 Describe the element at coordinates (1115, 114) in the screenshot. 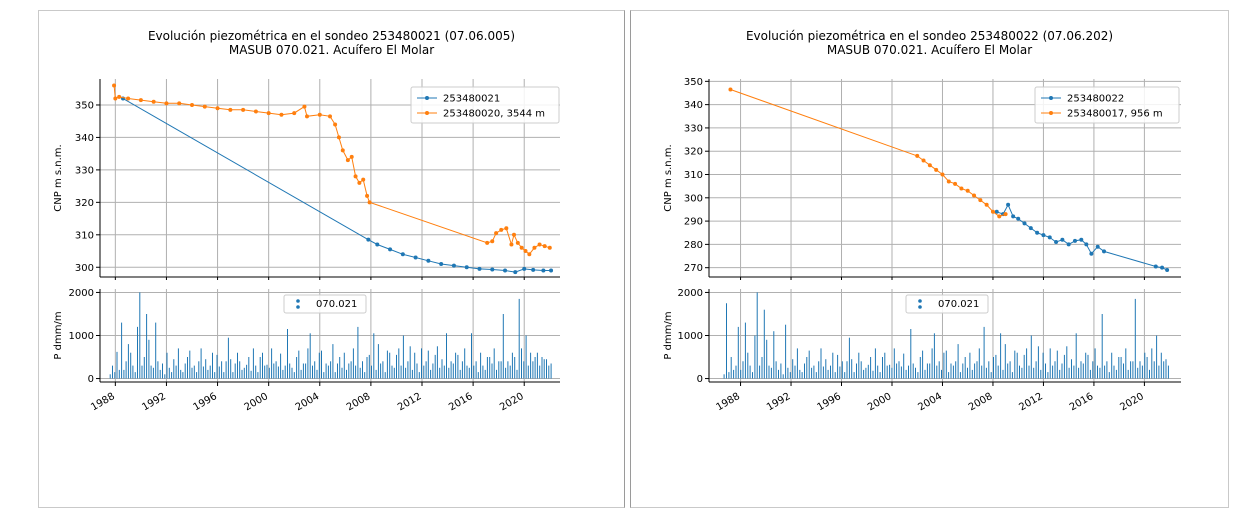

I see `legend-label: 253480017, 956 m` at that location.